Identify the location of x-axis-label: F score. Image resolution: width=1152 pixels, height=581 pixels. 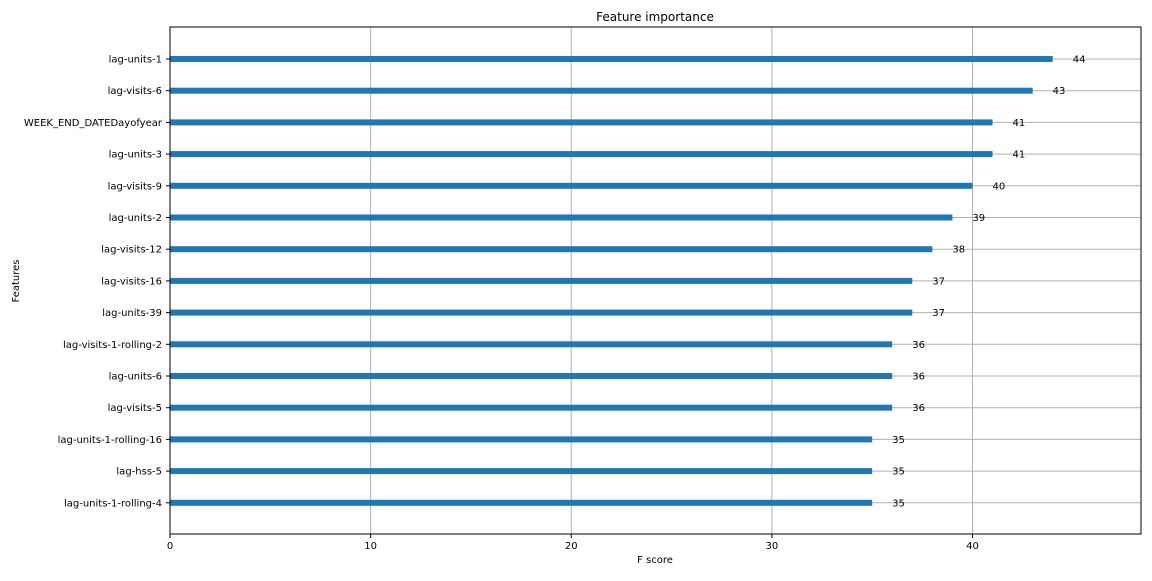
(655, 560).